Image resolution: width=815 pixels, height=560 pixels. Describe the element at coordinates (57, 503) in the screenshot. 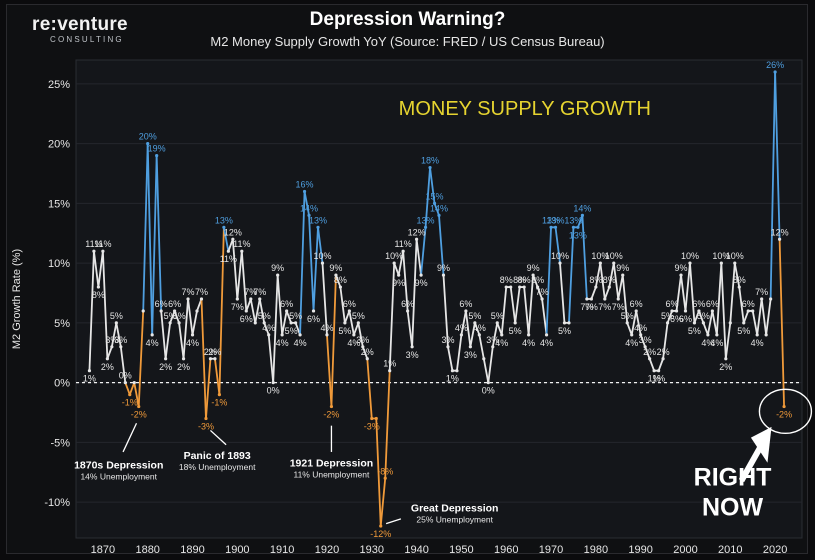

I see `y-tick-label: -10%` at that location.